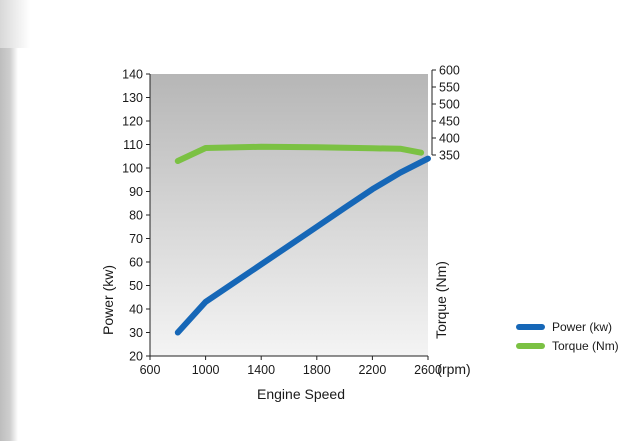 The width and height of the screenshot is (643, 441). Describe the element at coordinates (133, 145) in the screenshot. I see `y-tick-label: 110` at that location.